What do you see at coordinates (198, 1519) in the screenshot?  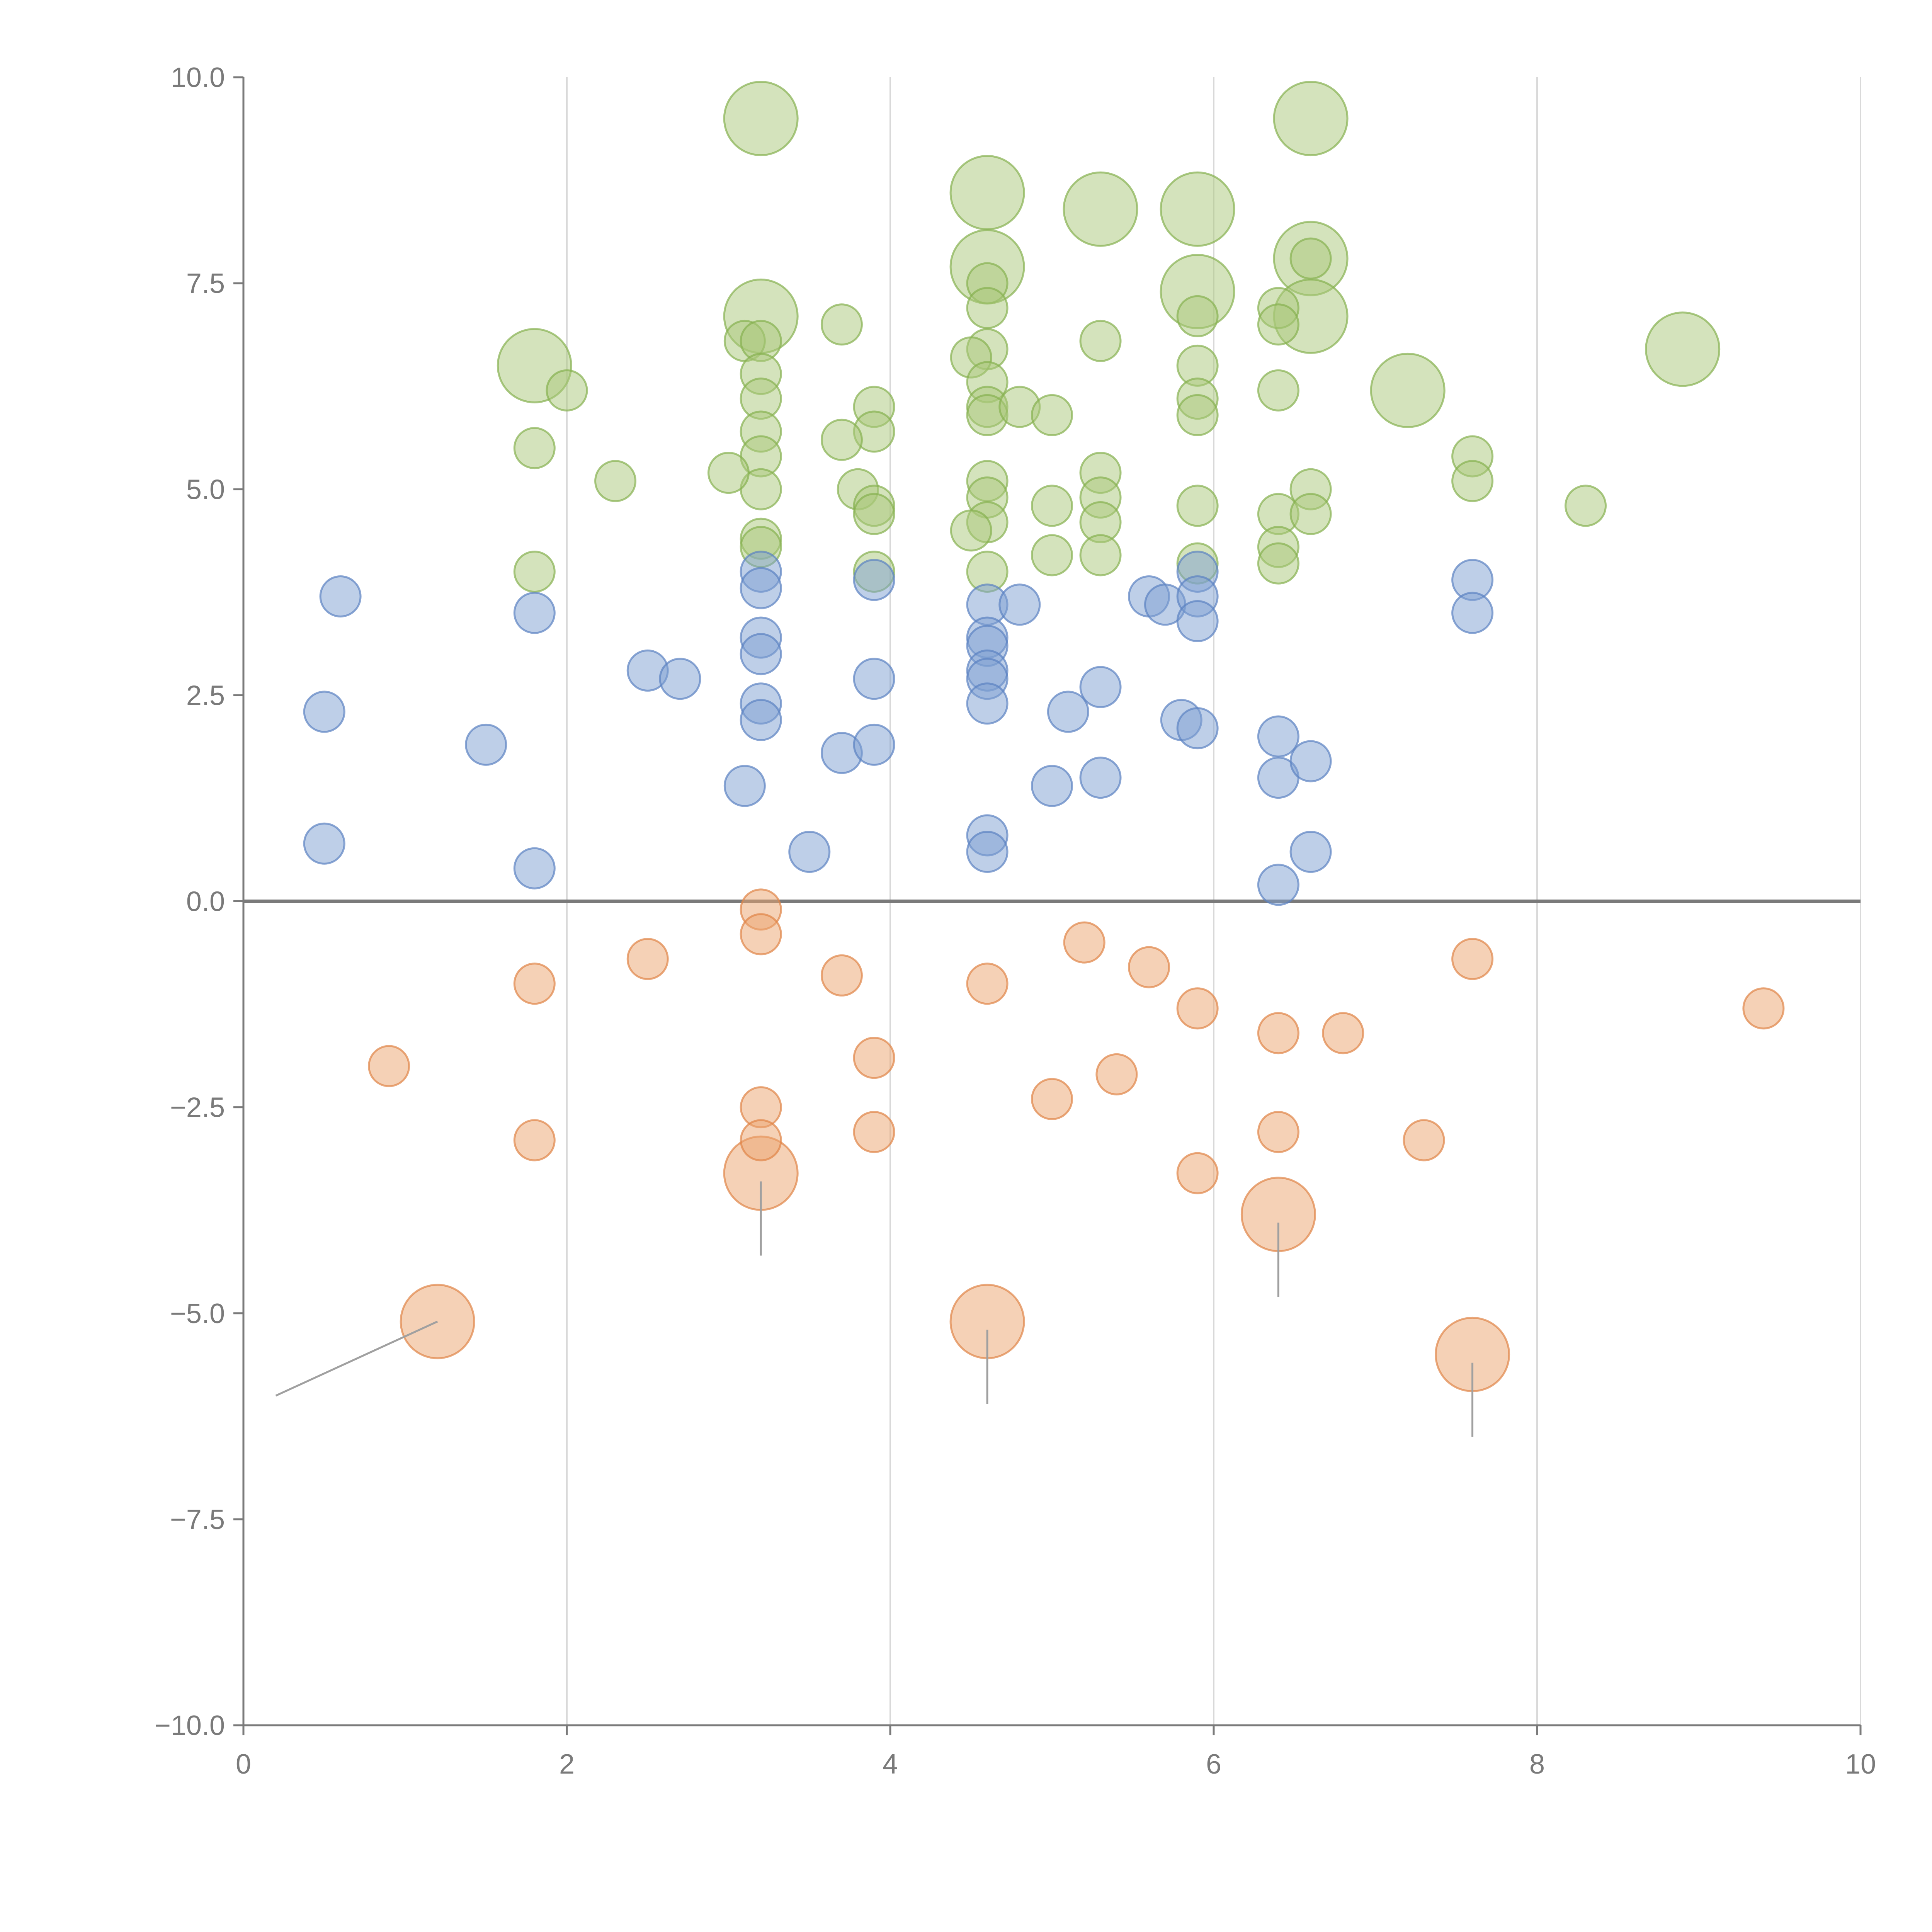 I see `y-tick-label-7: −7.5` at bounding box center [198, 1519].